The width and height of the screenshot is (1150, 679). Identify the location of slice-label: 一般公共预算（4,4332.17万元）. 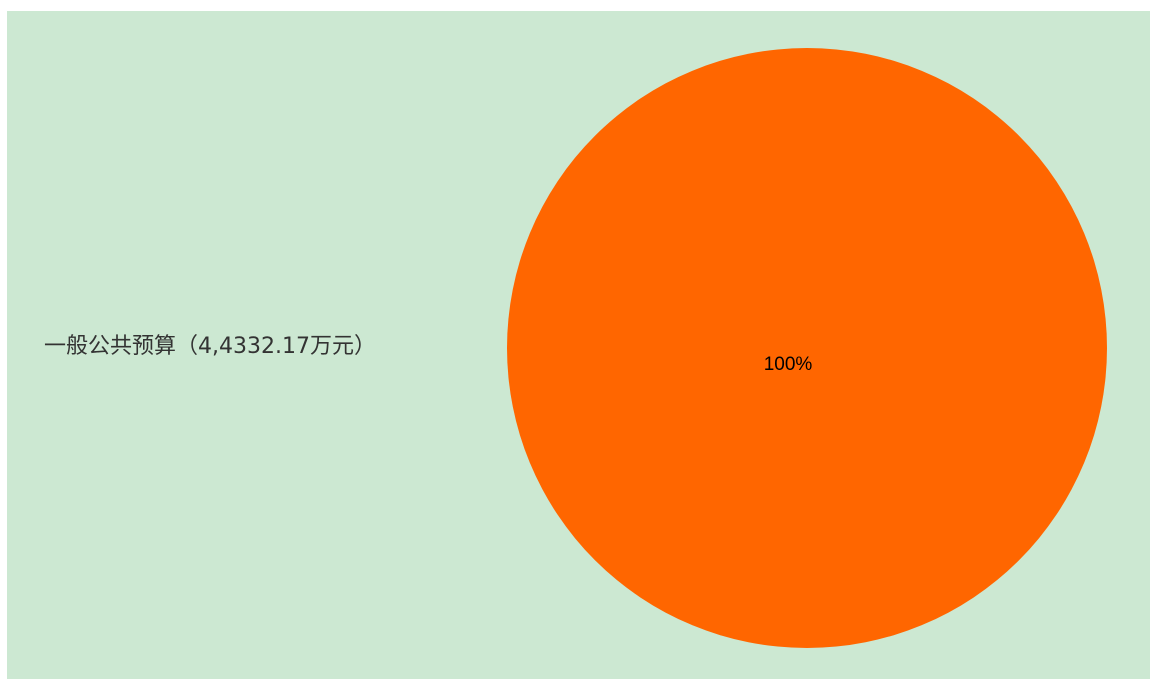
(210, 346).